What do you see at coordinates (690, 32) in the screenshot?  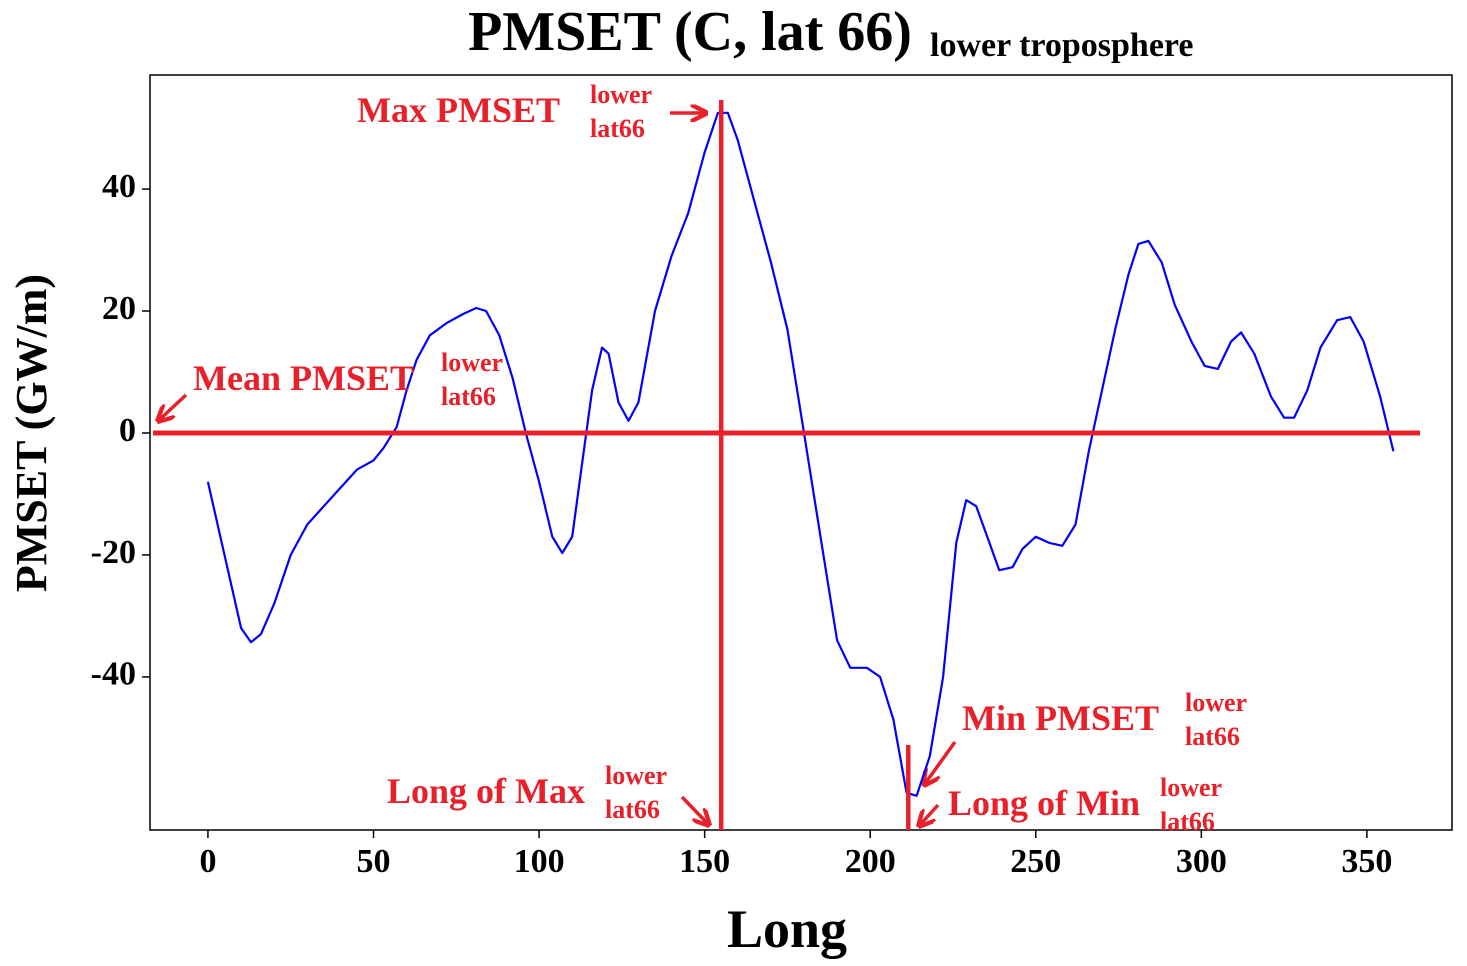 I see `chart-title: PMSET (C, lat 66)` at bounding box center [690, 32].